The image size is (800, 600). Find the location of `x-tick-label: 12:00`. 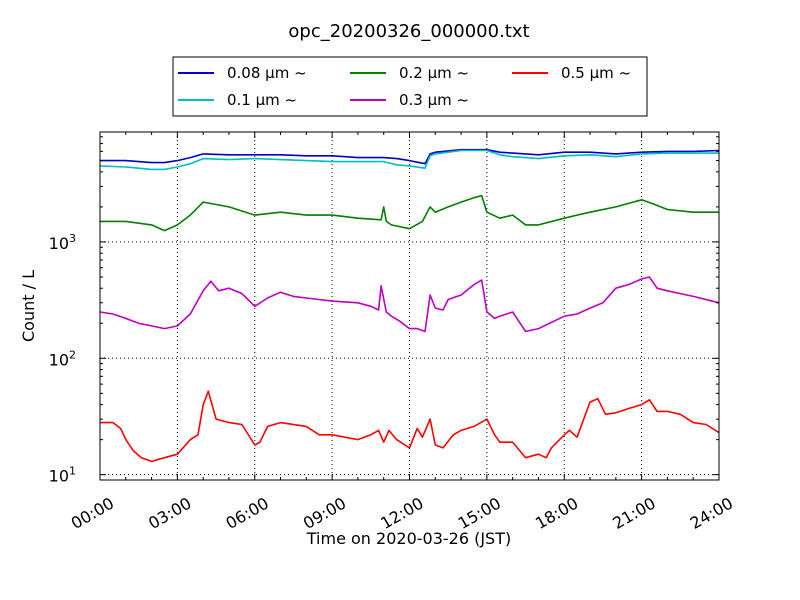

x-tick-label: 12:00 is located at coordinates (401, 513).